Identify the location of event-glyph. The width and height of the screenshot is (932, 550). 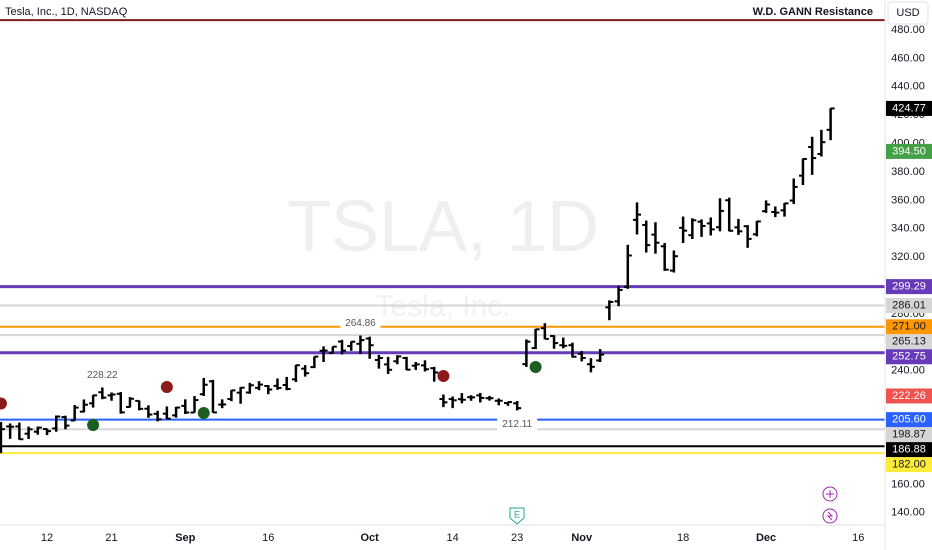
(830, 505).